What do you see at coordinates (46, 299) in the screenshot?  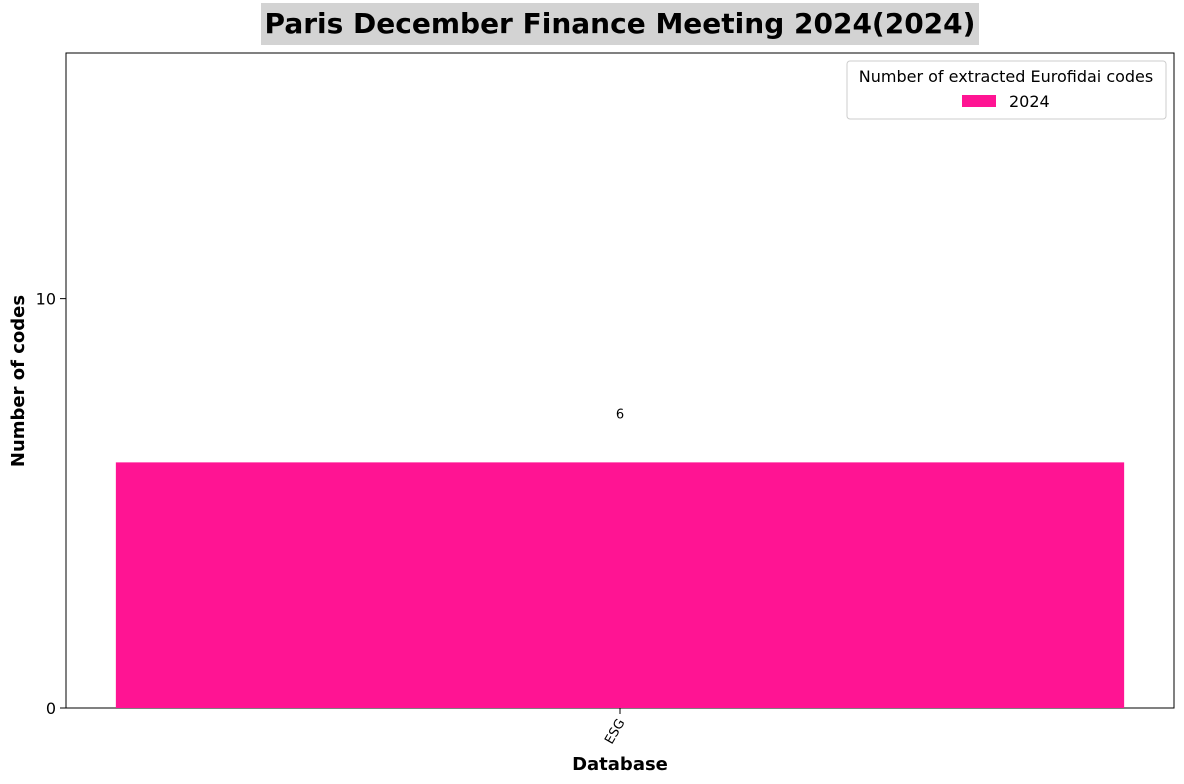 I see `y-tick-label: 10` at bounding box center [46, 299].